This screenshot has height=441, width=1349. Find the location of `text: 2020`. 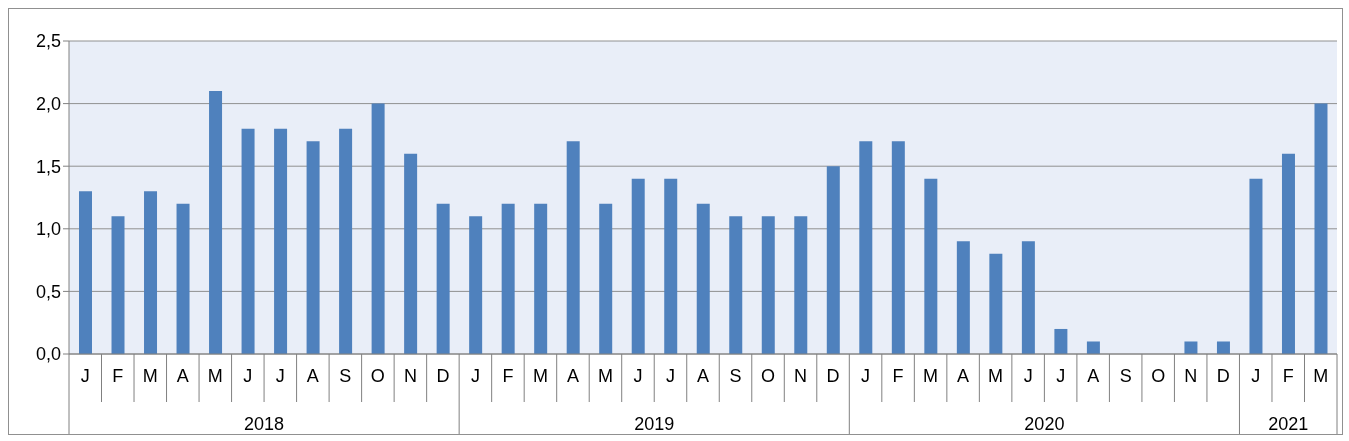

text: 2020 is located at coordinates (1044, 424).